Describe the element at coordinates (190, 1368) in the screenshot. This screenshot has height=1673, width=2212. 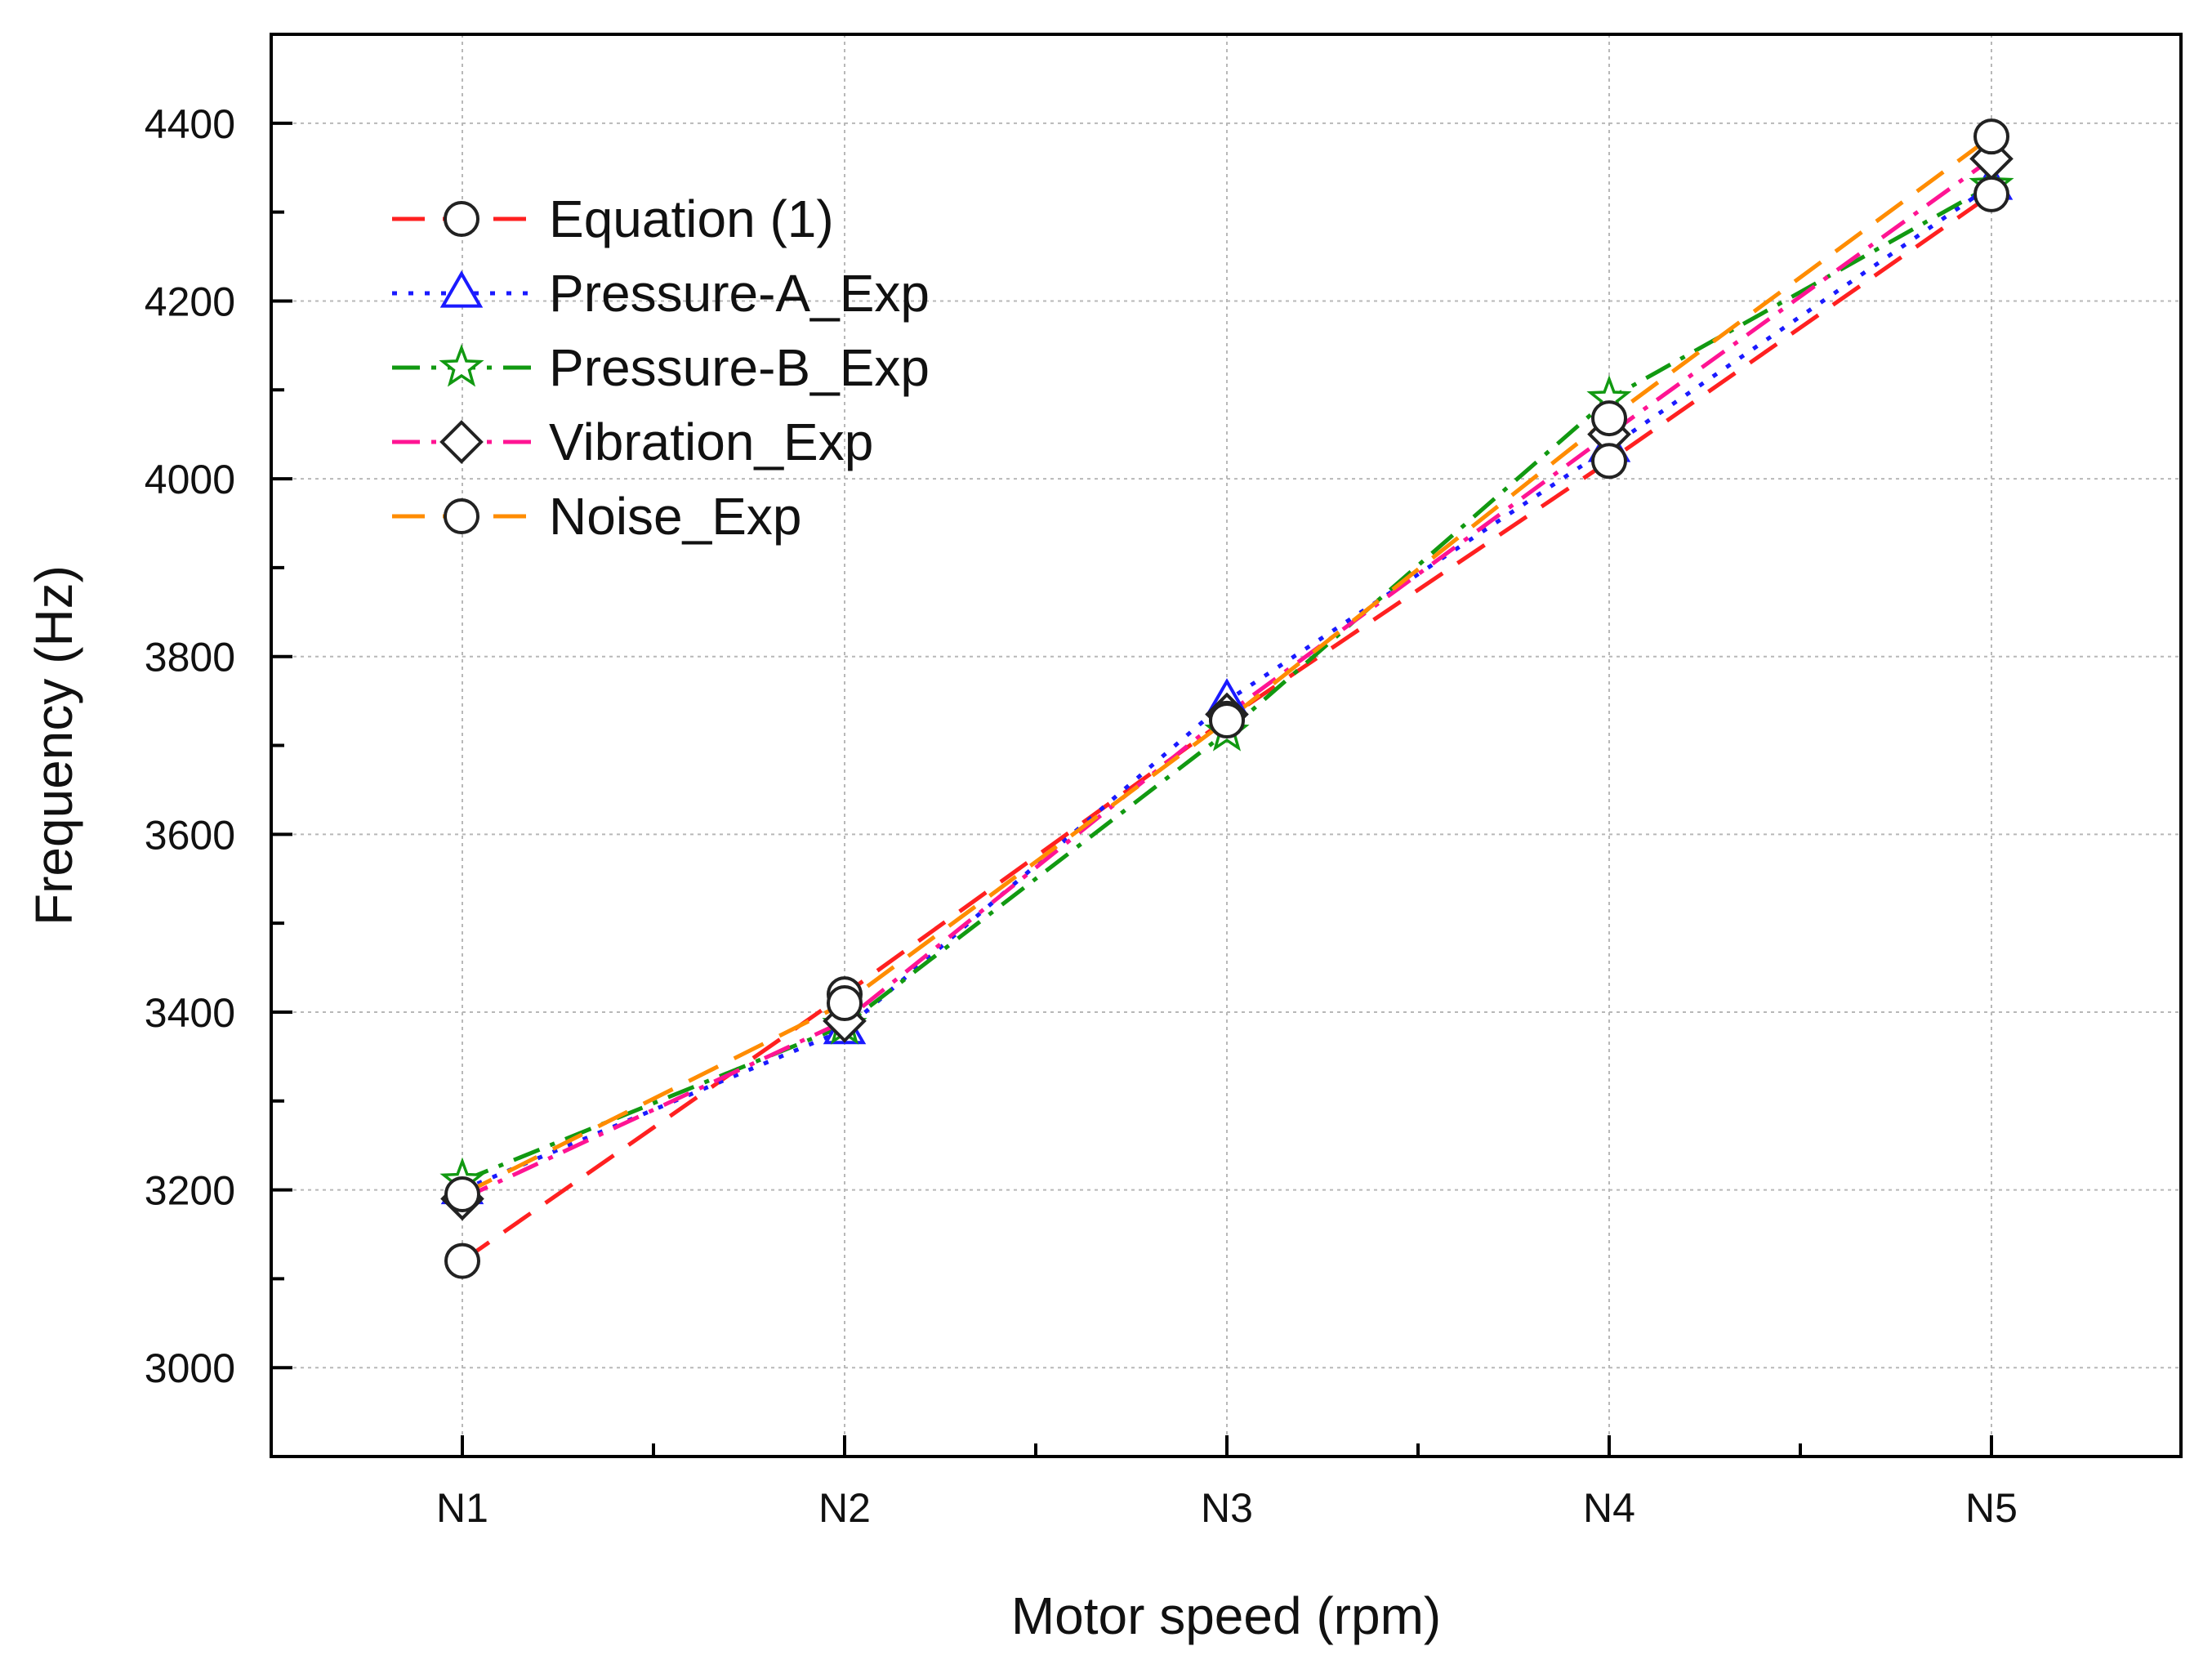
I see `y-tick-label: 3000` at that location.